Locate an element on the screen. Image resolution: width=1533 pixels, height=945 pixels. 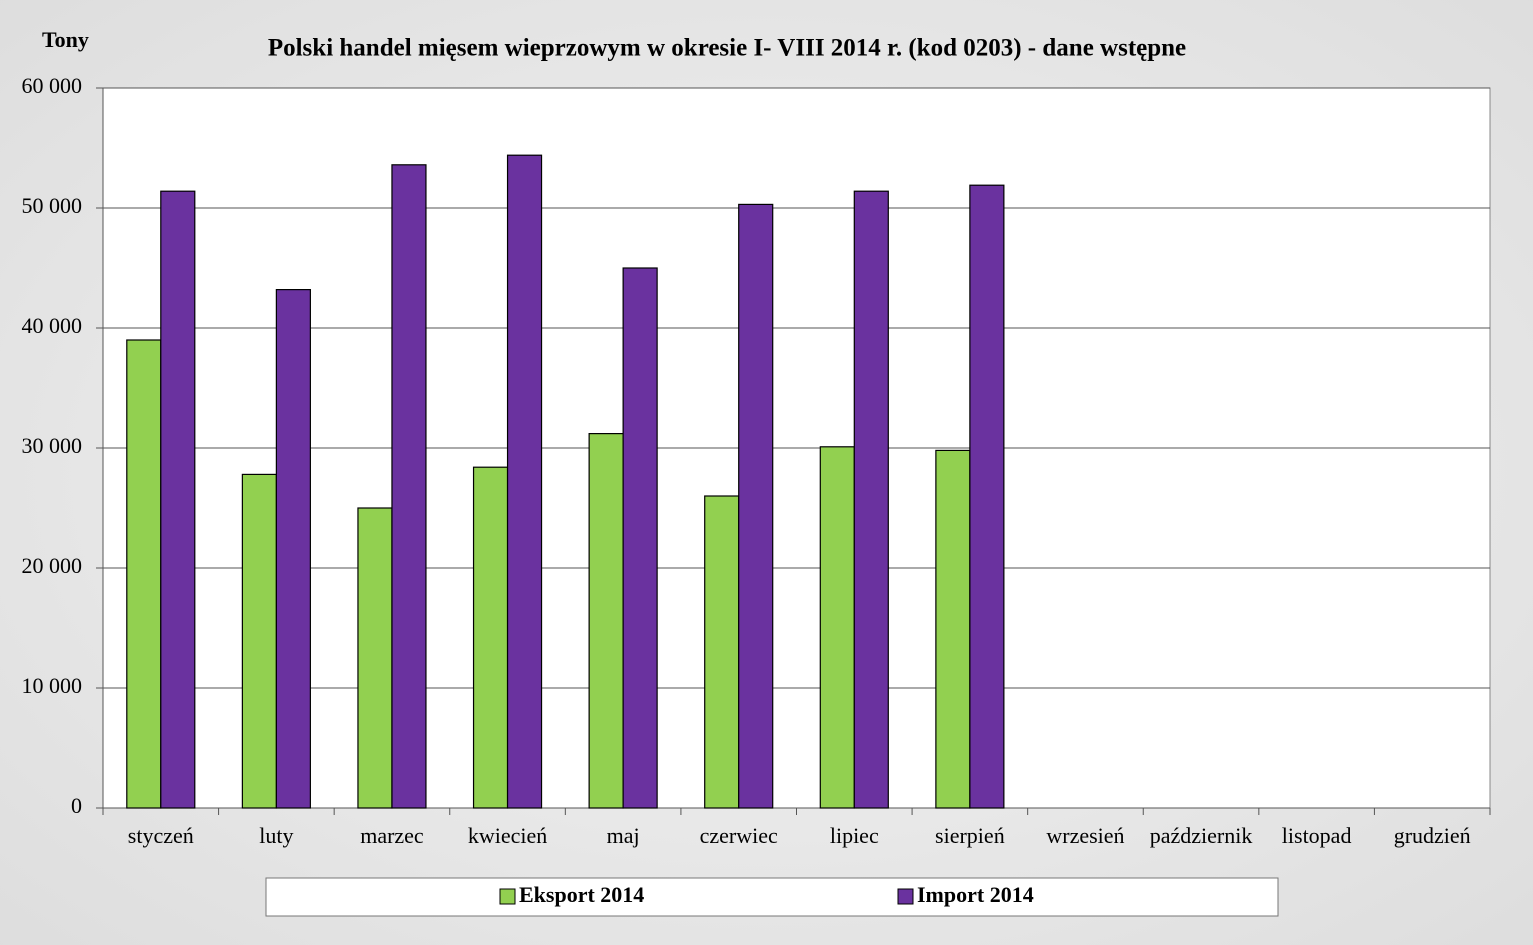
legend-box is located at coordinates (772, 897).